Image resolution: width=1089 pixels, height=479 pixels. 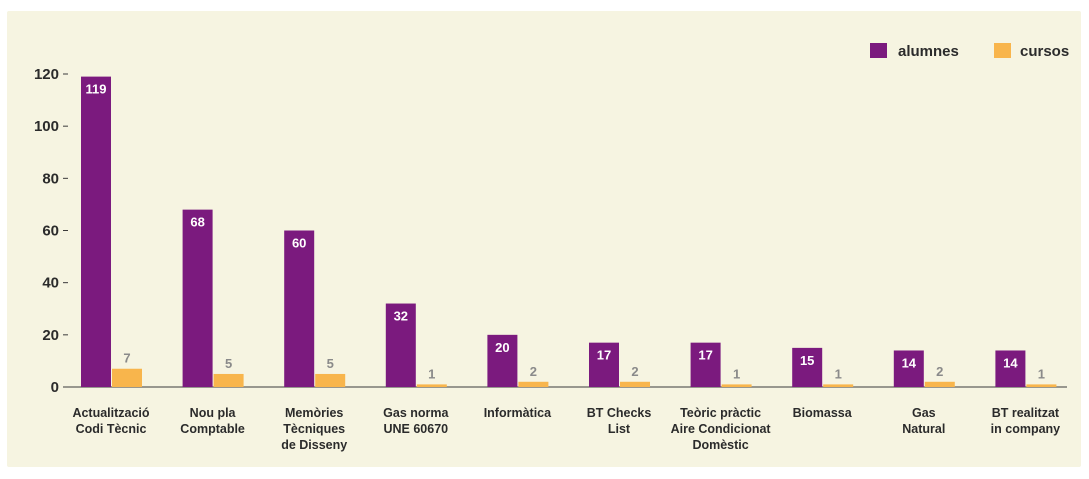 I want to click on data-label-alumnes: 60, so click(x=299, y=243).